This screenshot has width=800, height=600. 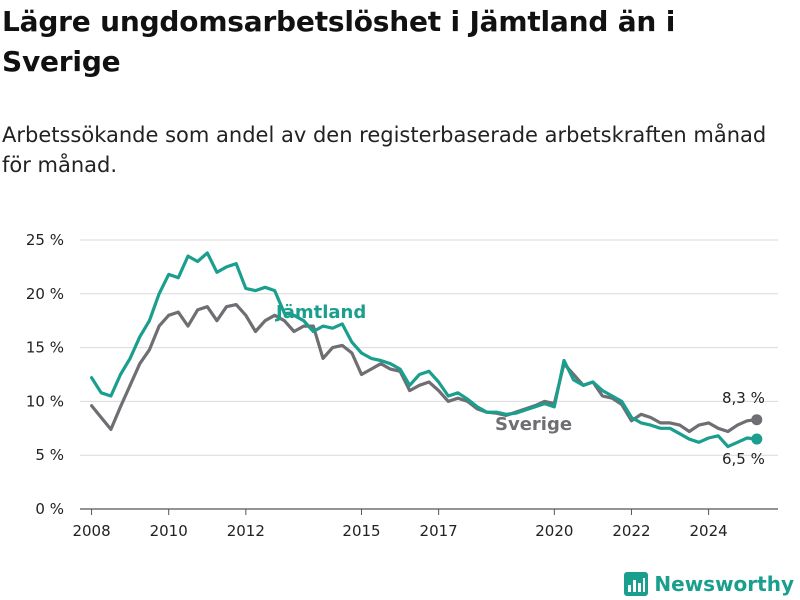 I want to click on x-tick-label: 2020, so click(x=554, y=531).